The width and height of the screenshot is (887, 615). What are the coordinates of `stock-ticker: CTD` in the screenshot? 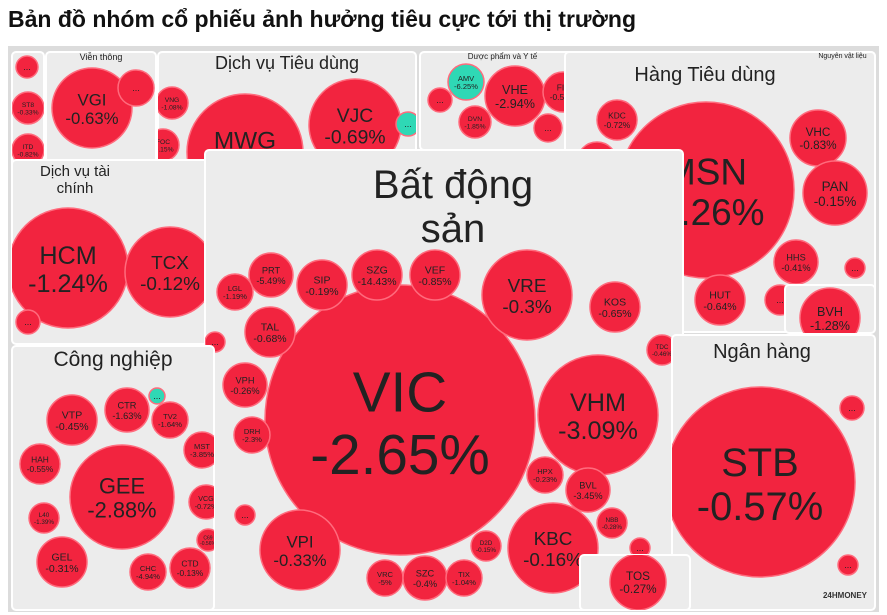 It's located at (189, 564).